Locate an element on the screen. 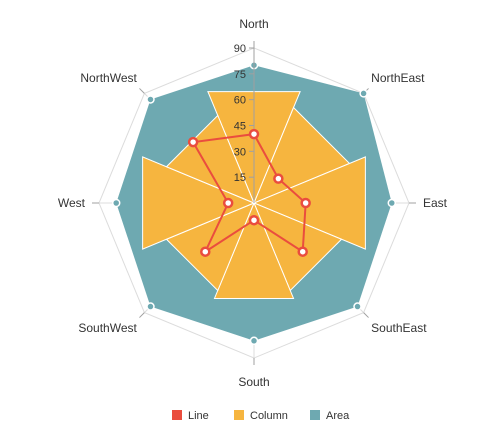 Image resolution: width=494 pixels, height=445 pixels. category-label: South is located at coordinates (253, 382).